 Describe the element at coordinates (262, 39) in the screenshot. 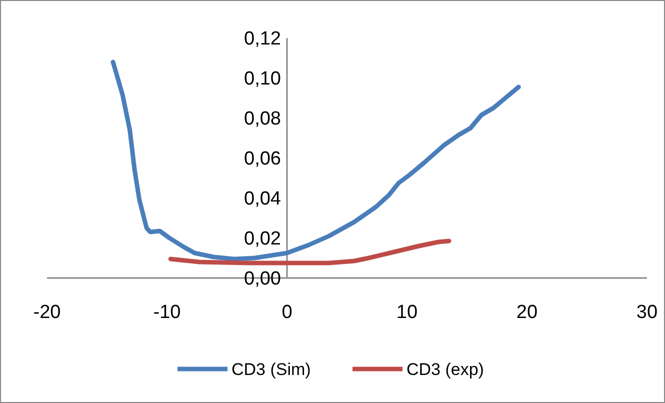

I see `y-tick-label: 0,12` at that location.